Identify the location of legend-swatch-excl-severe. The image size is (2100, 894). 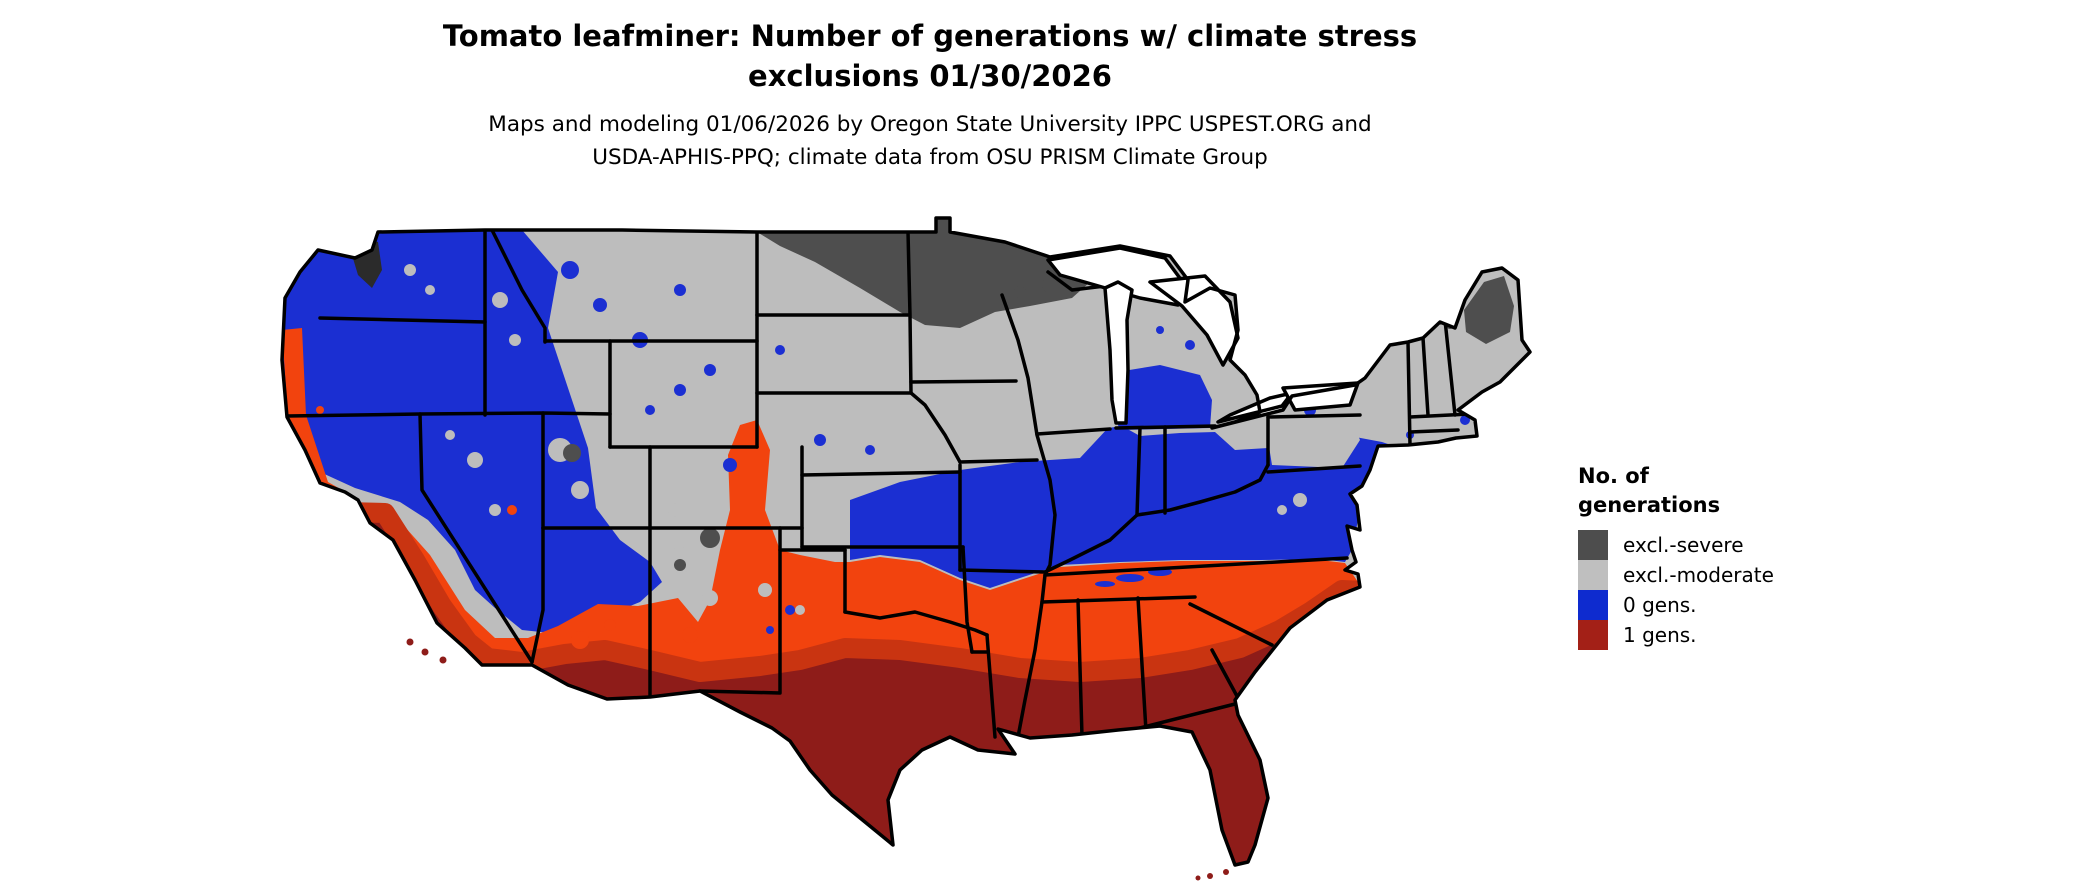
(1593, 545).